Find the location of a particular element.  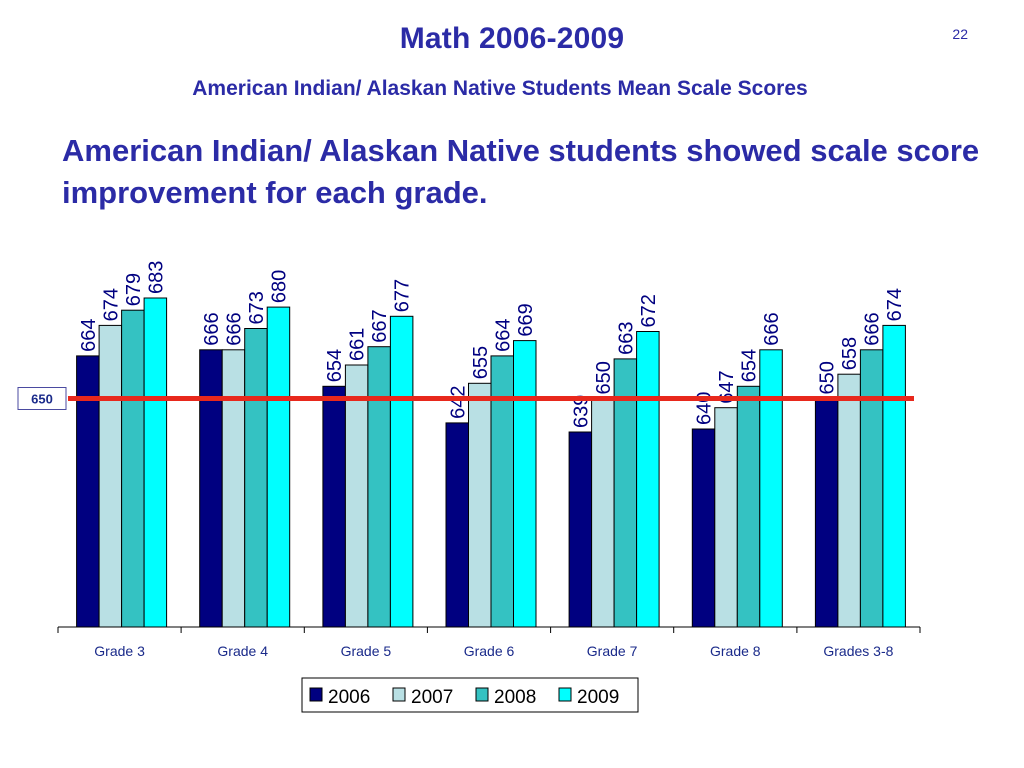

data-label: 661 is located at coordinates (358, 344).